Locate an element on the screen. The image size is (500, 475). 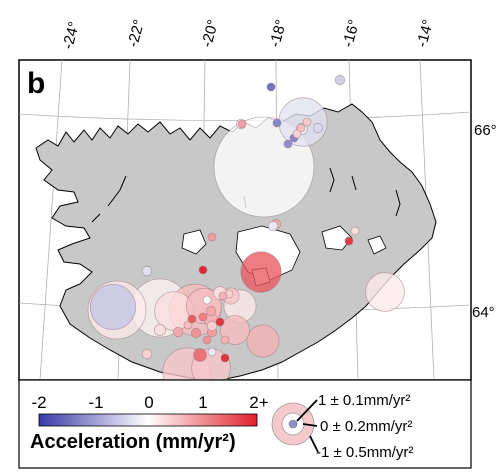
uncertainty-circle-inner is located at coordinates (293, 424).